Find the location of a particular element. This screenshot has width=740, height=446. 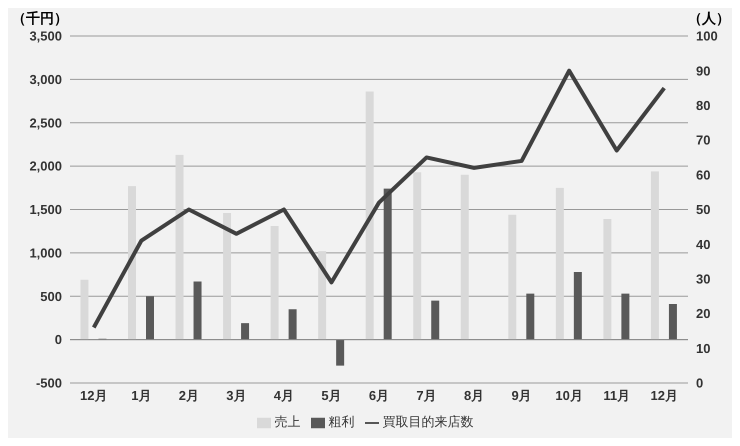

y2-tick-label: 60 is located at coordinates (703, 174).